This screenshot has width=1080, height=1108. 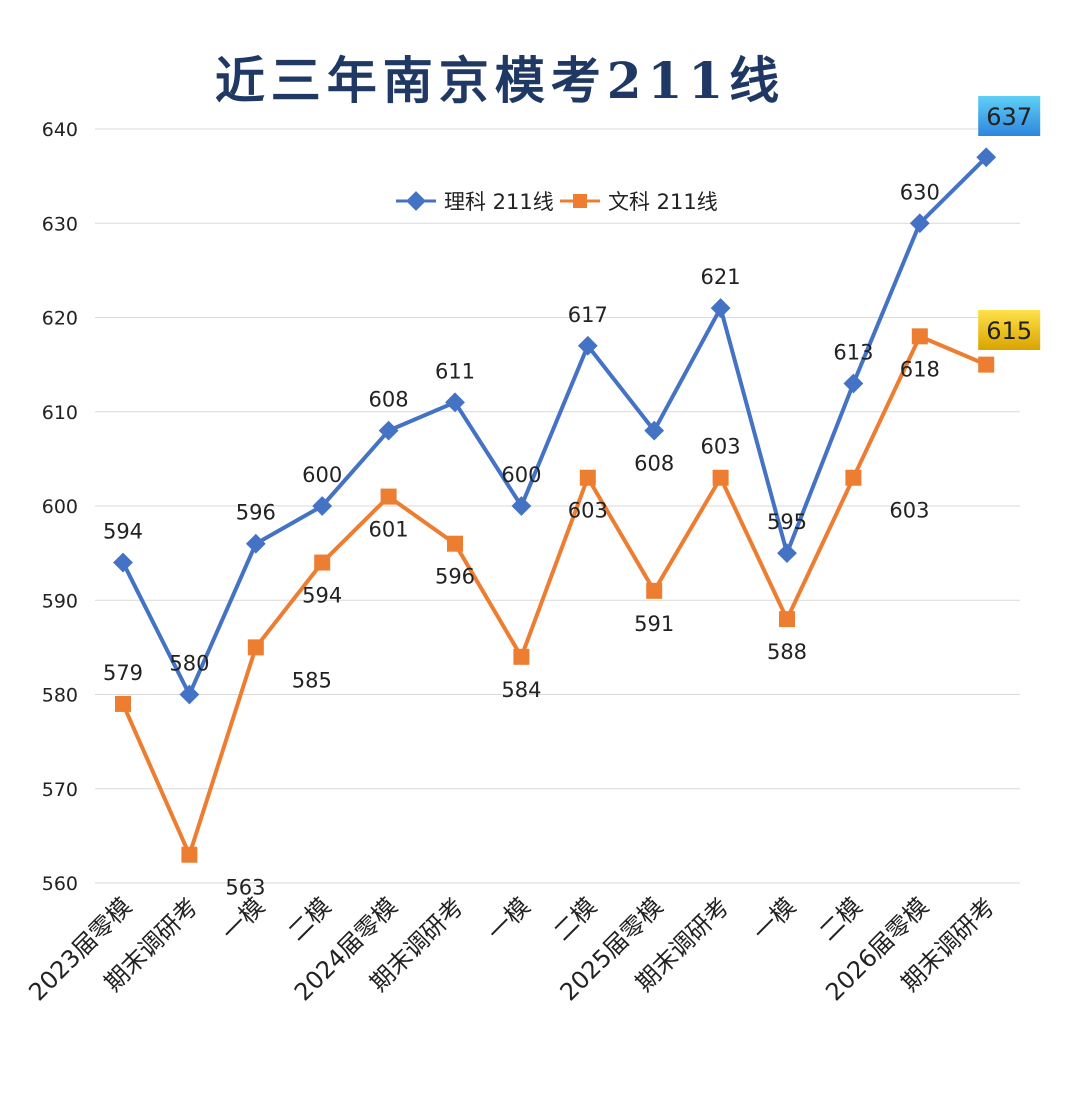 I want to click on y-tick-label: 620, so click(x=60, y=319).